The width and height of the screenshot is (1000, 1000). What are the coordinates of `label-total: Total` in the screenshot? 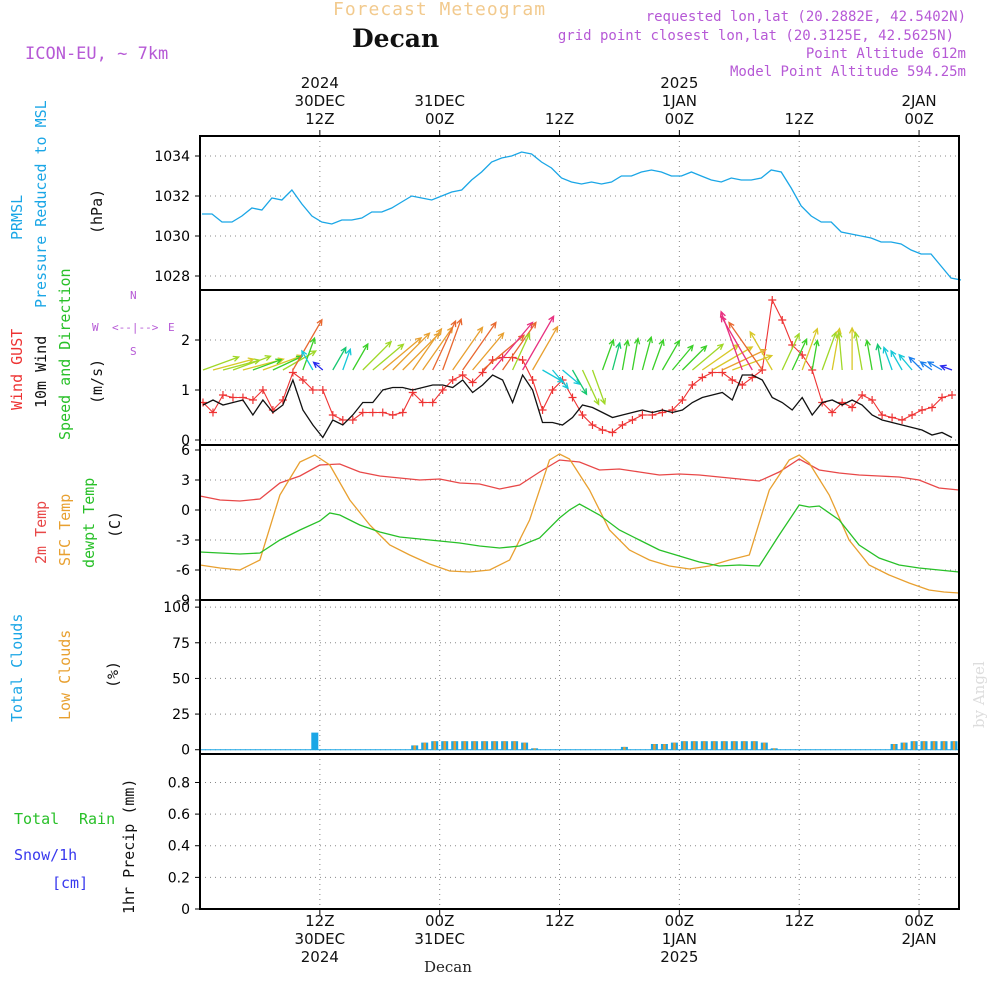 It's located at (37, 819).